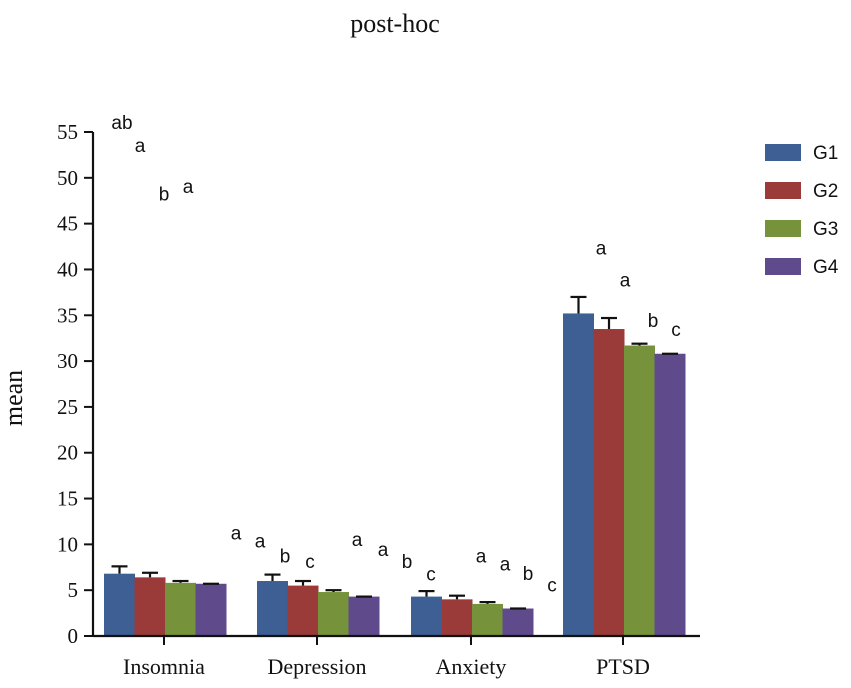 This screenshot has width=851, height=688. What do you see at coordinates (140, 146) in the screenshot?
I see `sig-letter-insomnia-g2: a` at bounding box center [140, 146].